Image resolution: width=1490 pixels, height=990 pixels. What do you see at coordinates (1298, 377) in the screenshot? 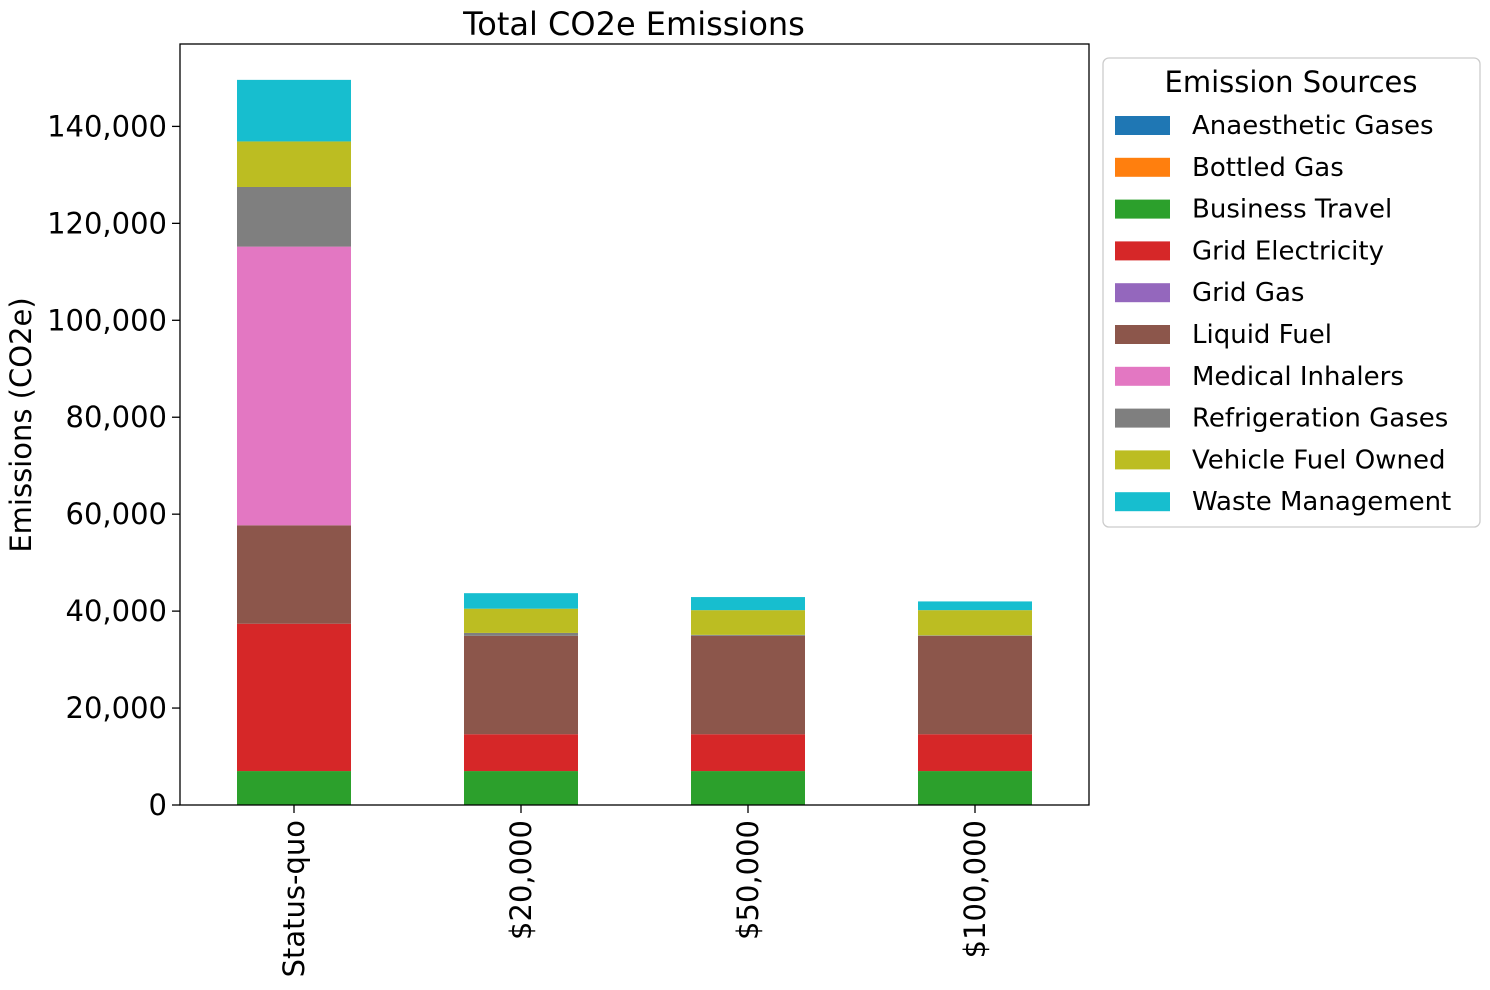
I see `legend-label: Medical Inhalers` at bounding box center [1298, 377].